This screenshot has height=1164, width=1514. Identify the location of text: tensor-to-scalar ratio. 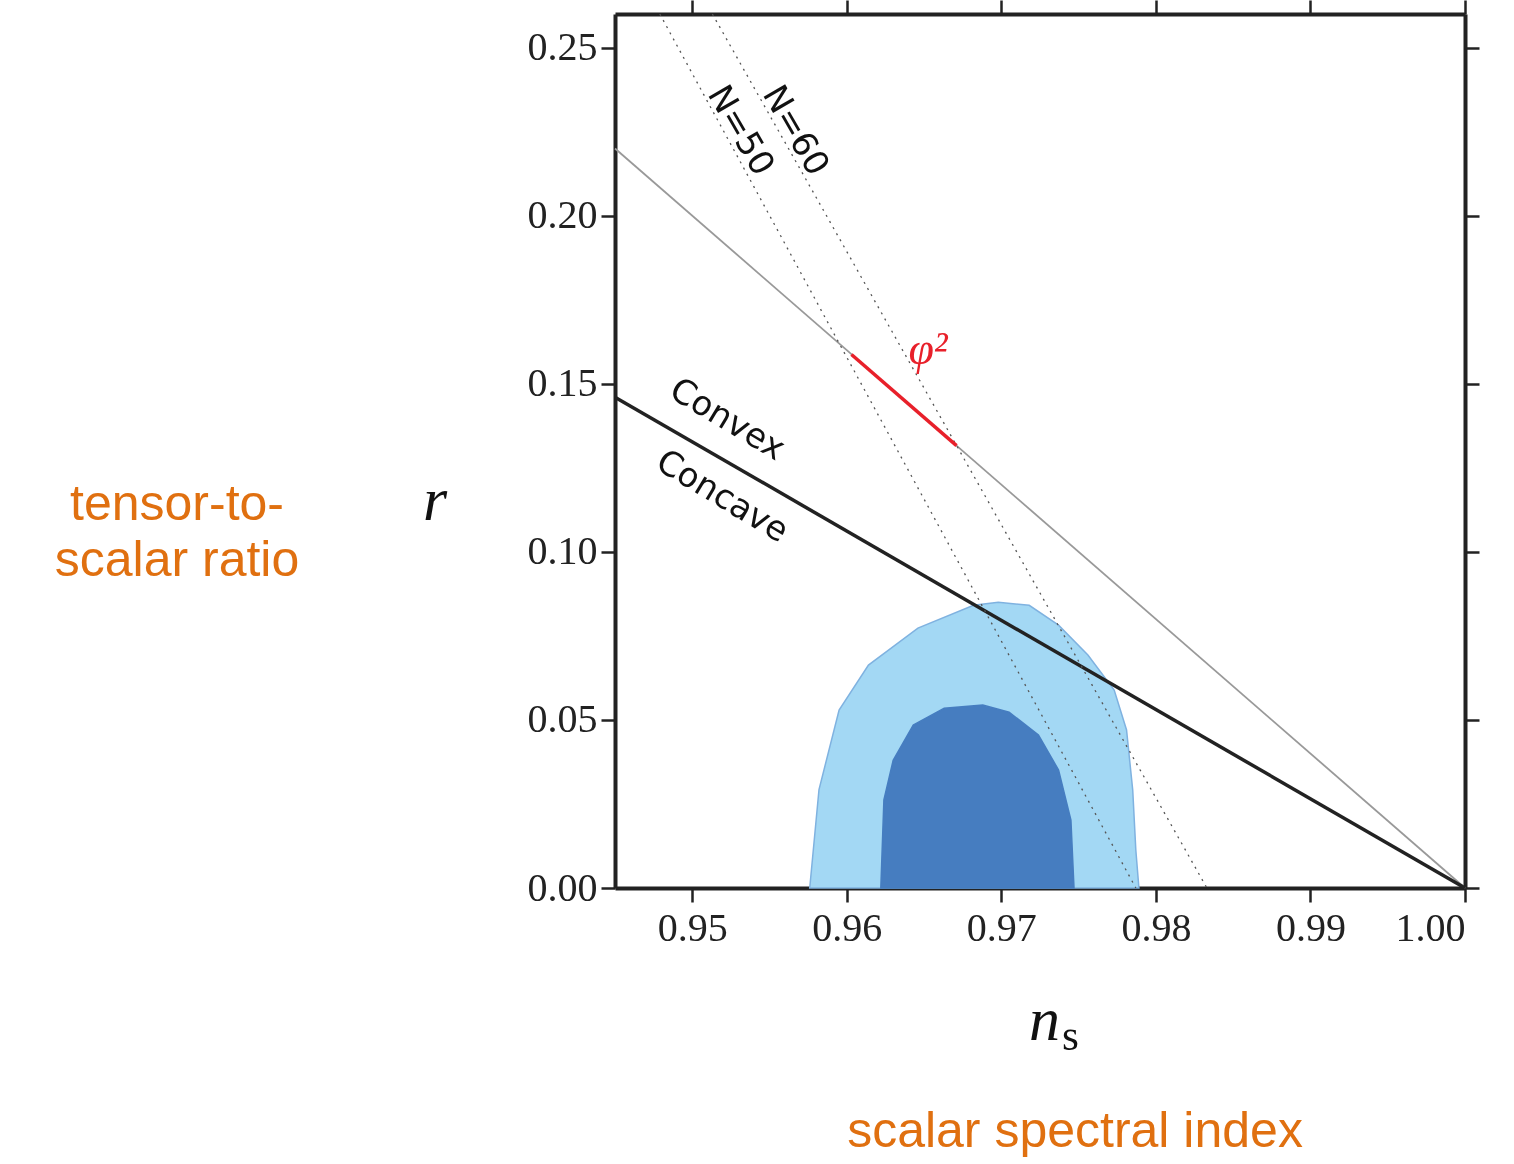
(177, 531).